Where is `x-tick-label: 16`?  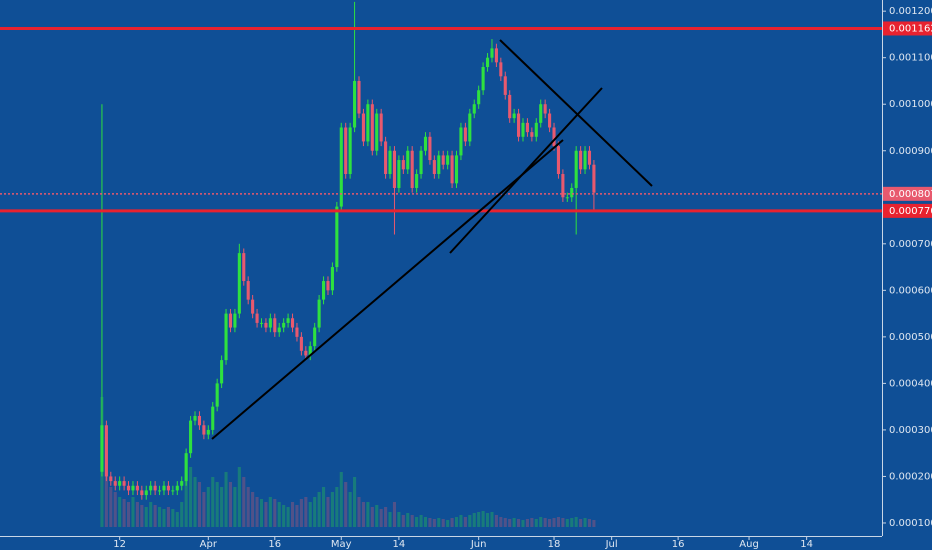
x-tick-label: 16 is located at coordinates (274, 544).